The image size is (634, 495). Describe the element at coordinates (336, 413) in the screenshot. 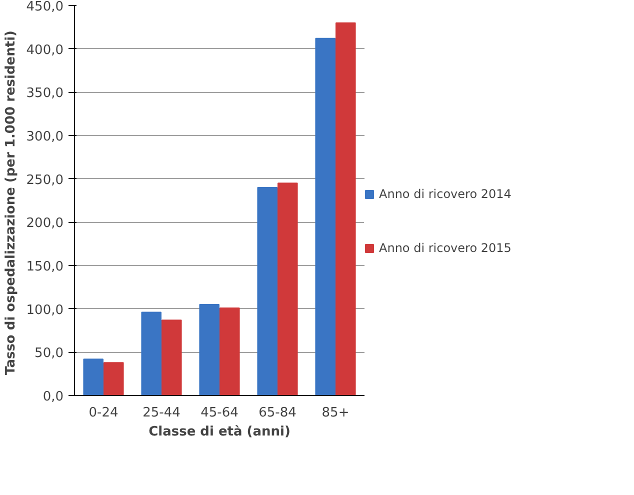

I see `x-tick-label: 85+` at that location.